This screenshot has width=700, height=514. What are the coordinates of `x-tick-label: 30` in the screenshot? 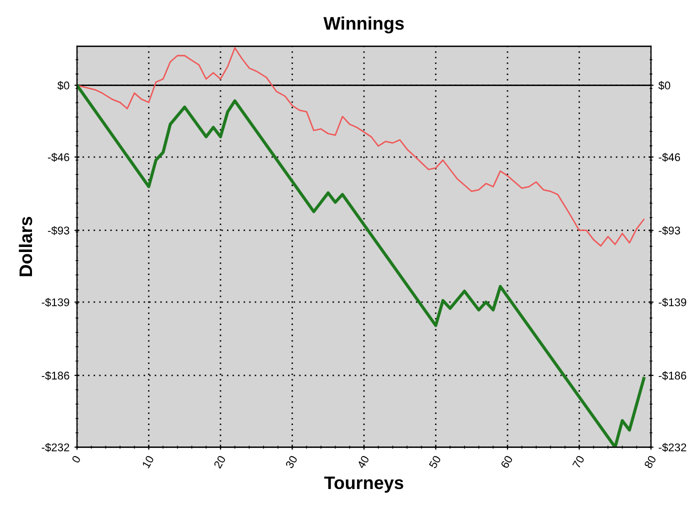 It's located at (291, 461).